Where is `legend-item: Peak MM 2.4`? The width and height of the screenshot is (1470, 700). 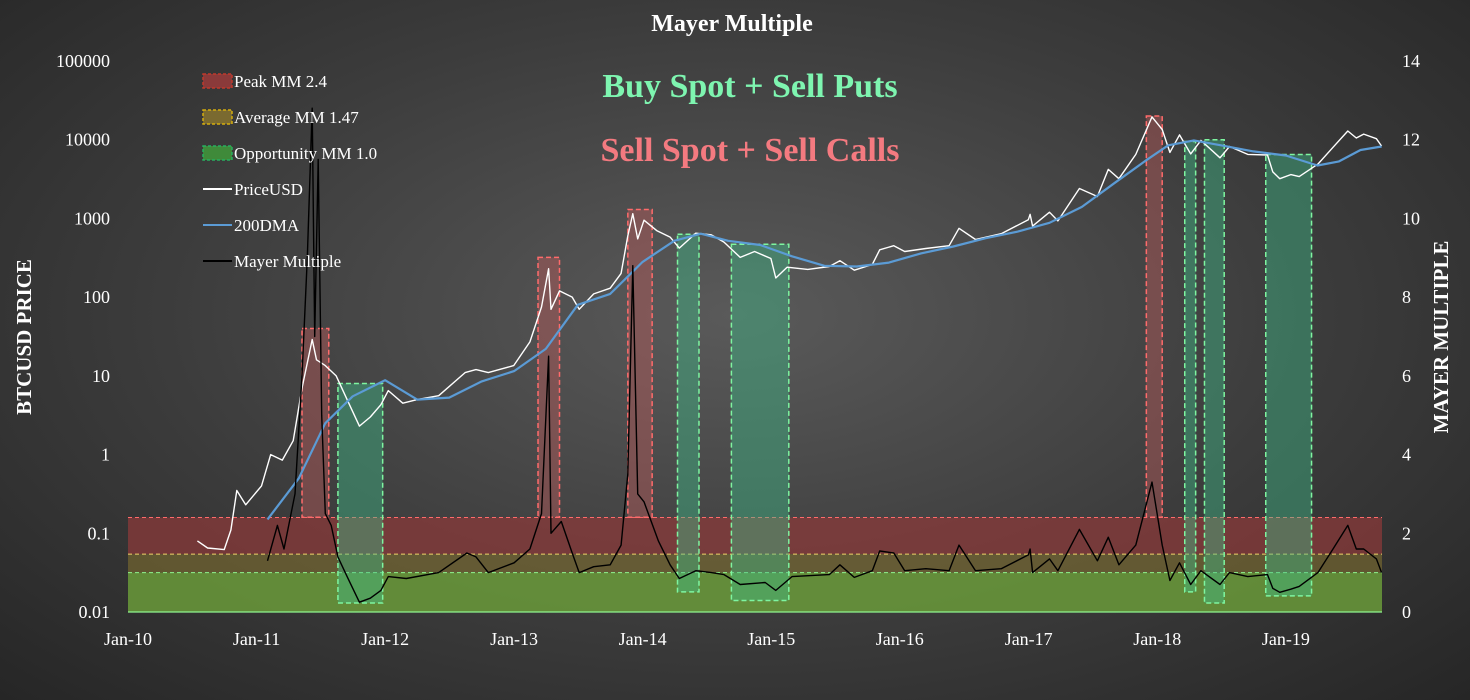 legend-item: Peak MM 2.4 is located at coordinates (265, 81).